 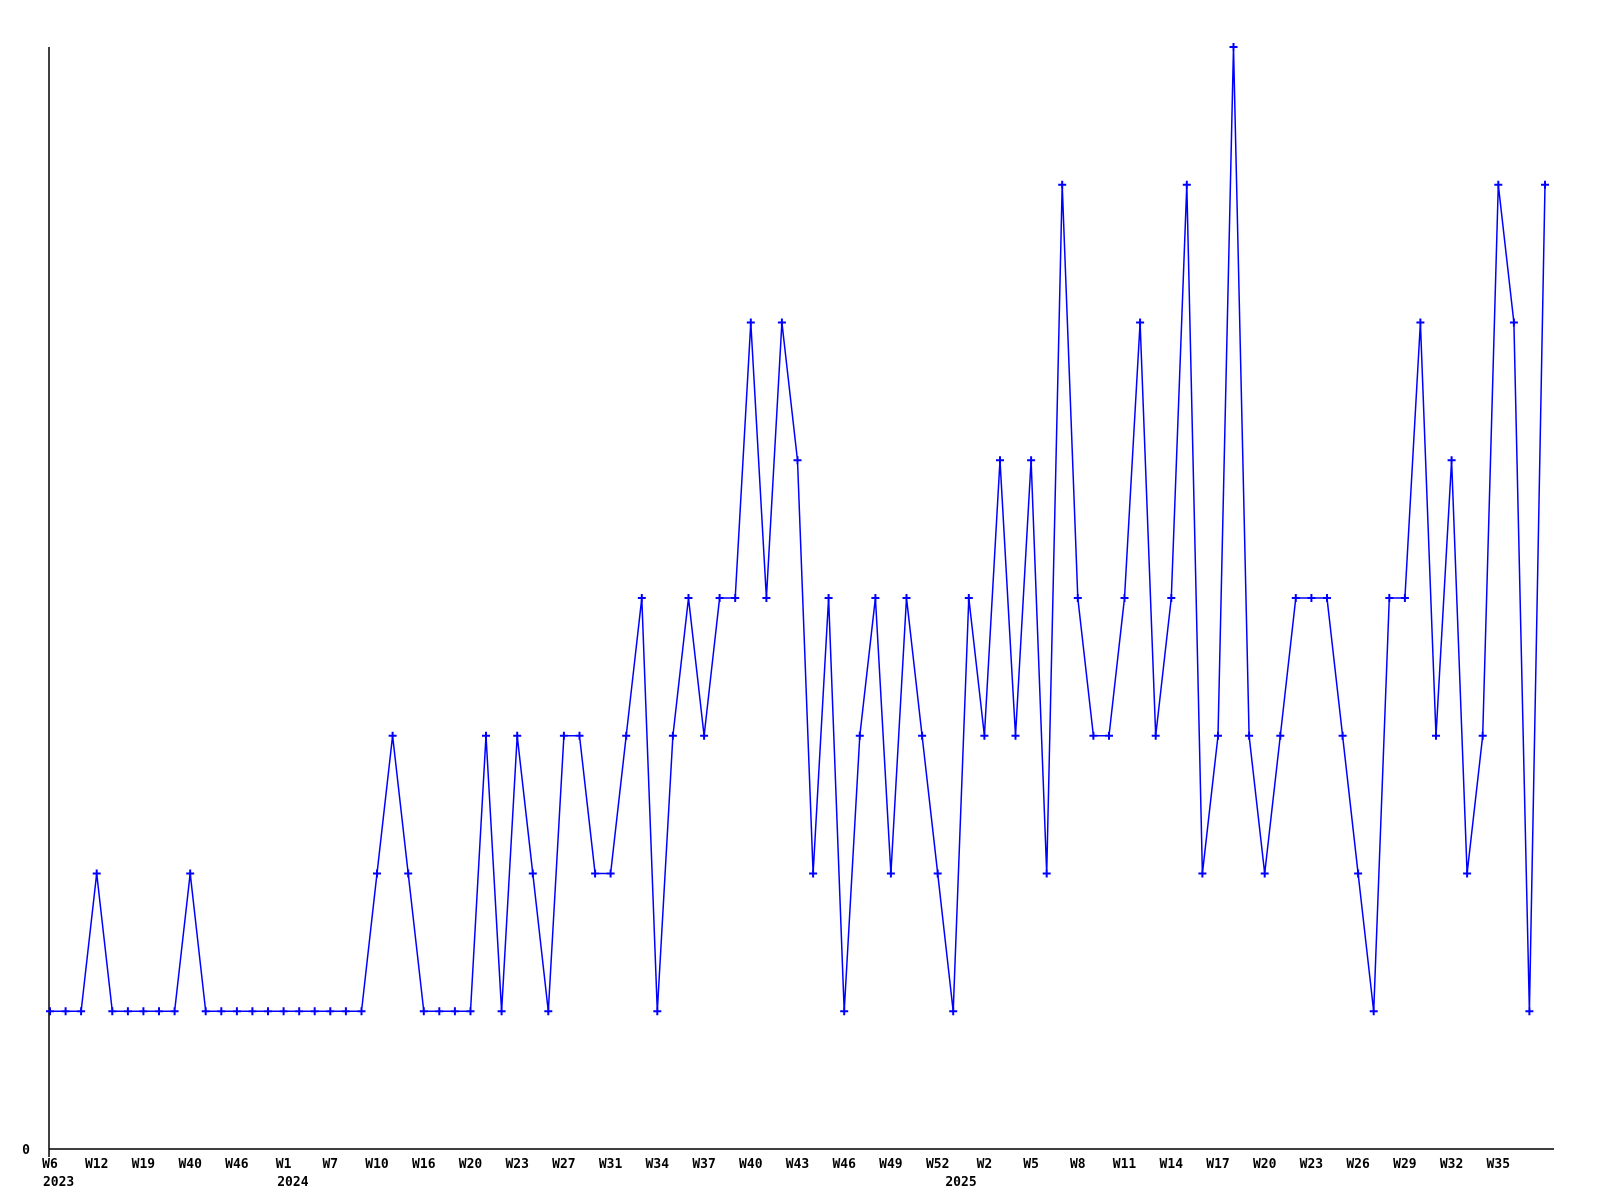 What do you see at coordinates (1078, 1164) in the screenshot?
I see `x-tick-label: W8` at bounding box center [1078, 1164].